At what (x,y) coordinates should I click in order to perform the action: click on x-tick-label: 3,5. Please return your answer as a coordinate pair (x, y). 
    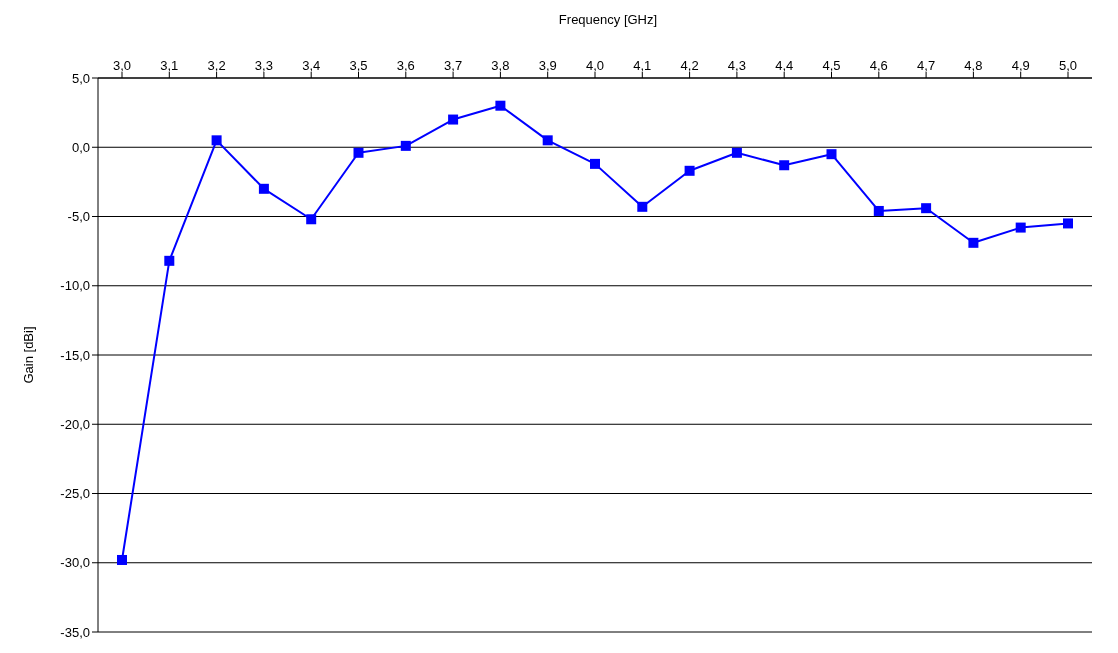
    Looking at the image, I should click on (358, 65).